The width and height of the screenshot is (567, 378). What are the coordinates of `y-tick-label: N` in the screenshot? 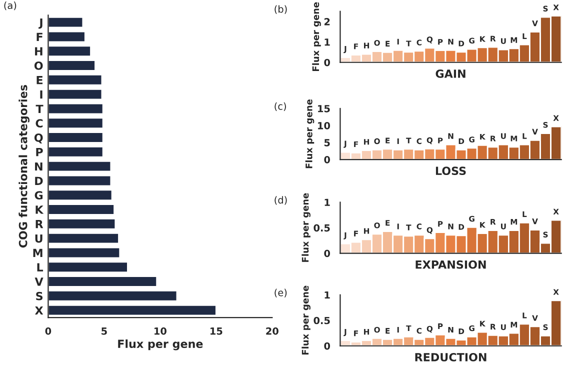 It's located at (38, 166).